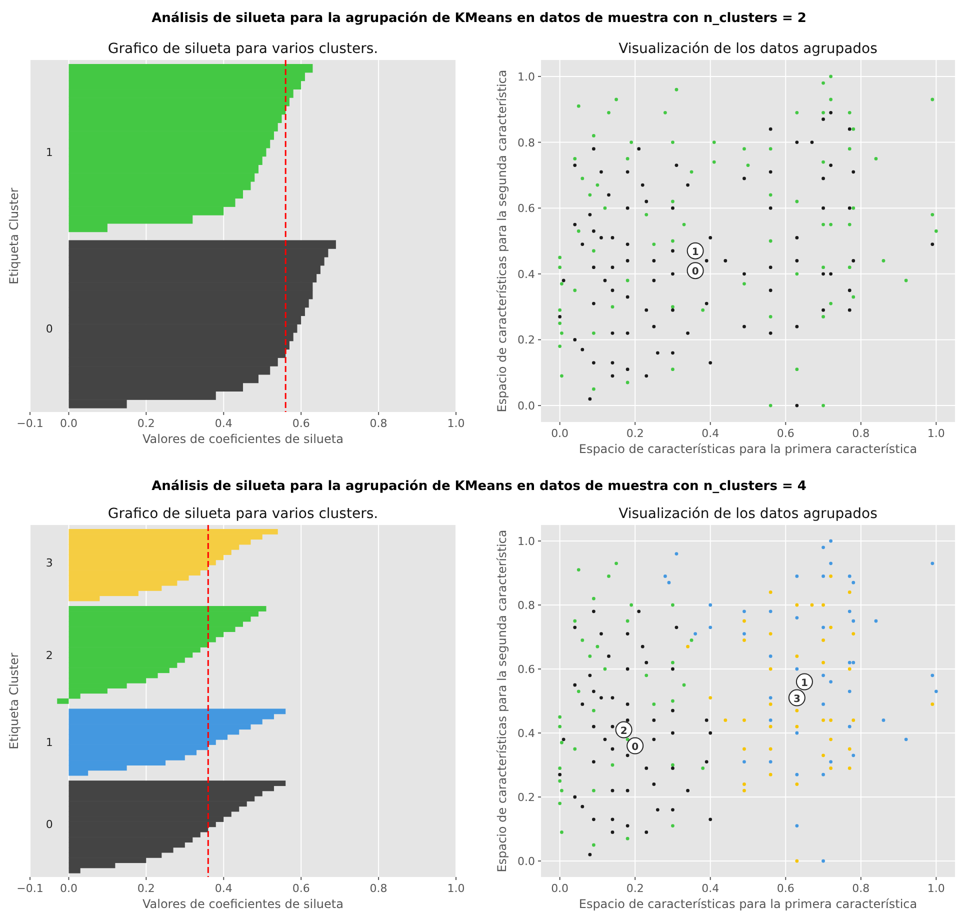  I want to click on y-axis-title: Etiqueta Cluster, so click(14, 701).